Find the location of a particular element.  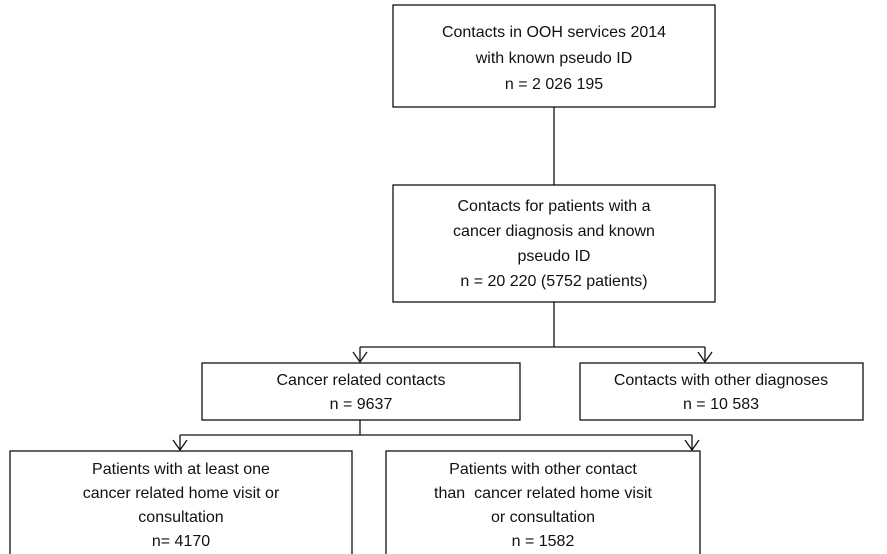

node-text: Contacts with other diagnoses is located at coordinates (721, 380).